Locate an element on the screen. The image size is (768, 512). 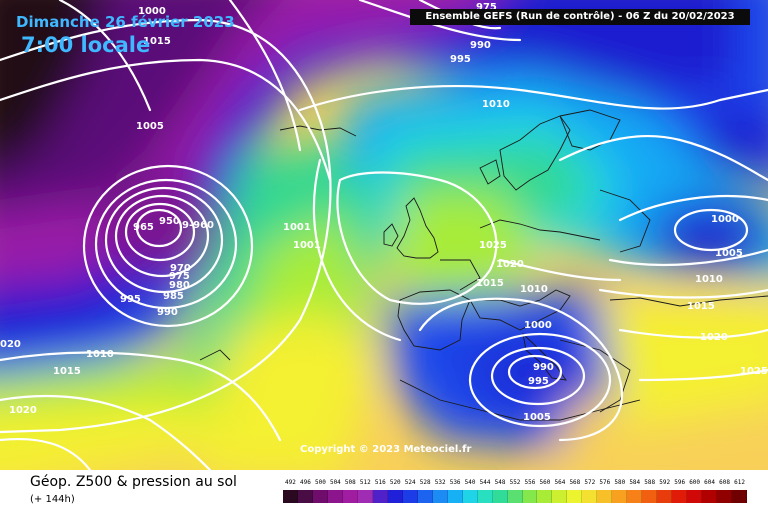
scale-label: 516 is located at coordinates (380, 482).